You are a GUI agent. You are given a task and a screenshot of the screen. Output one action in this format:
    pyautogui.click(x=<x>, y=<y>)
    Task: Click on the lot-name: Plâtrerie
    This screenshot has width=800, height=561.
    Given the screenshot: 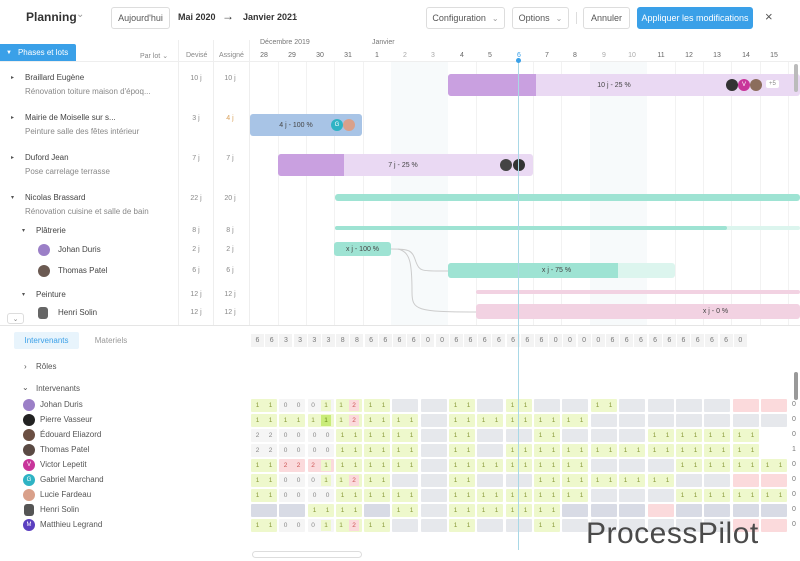 What is the action you would take?
    pyautogui.click(x=51, y=230)
    